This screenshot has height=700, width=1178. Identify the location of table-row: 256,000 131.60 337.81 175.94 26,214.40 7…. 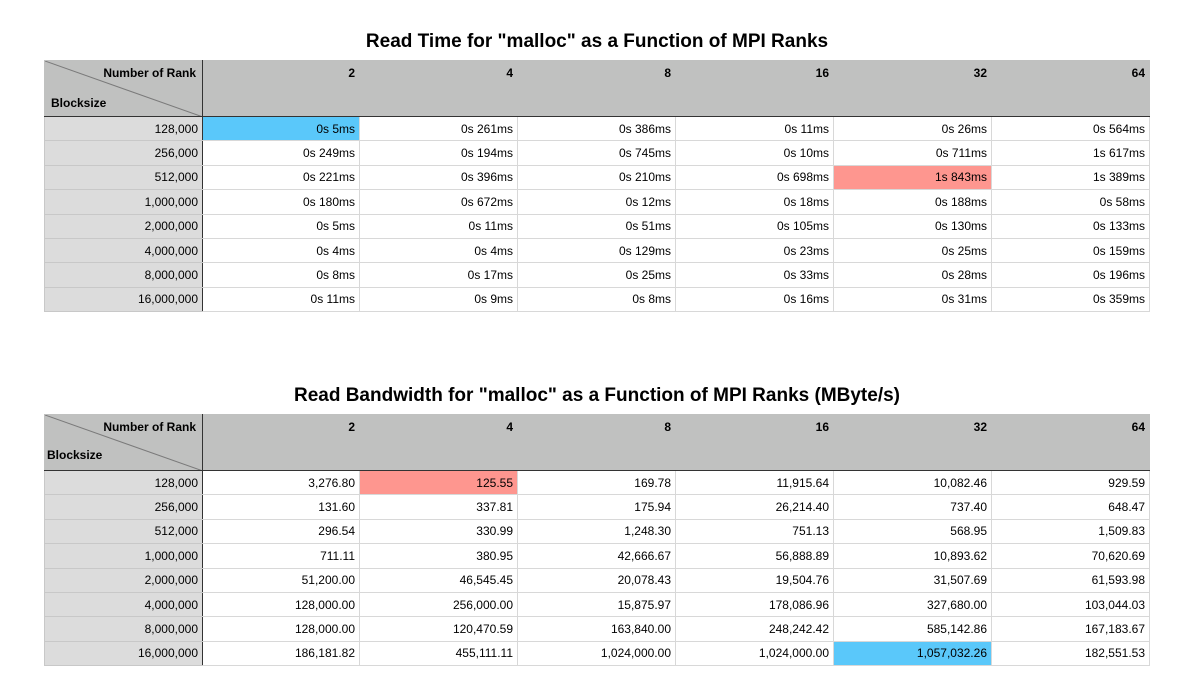
(597, 507).